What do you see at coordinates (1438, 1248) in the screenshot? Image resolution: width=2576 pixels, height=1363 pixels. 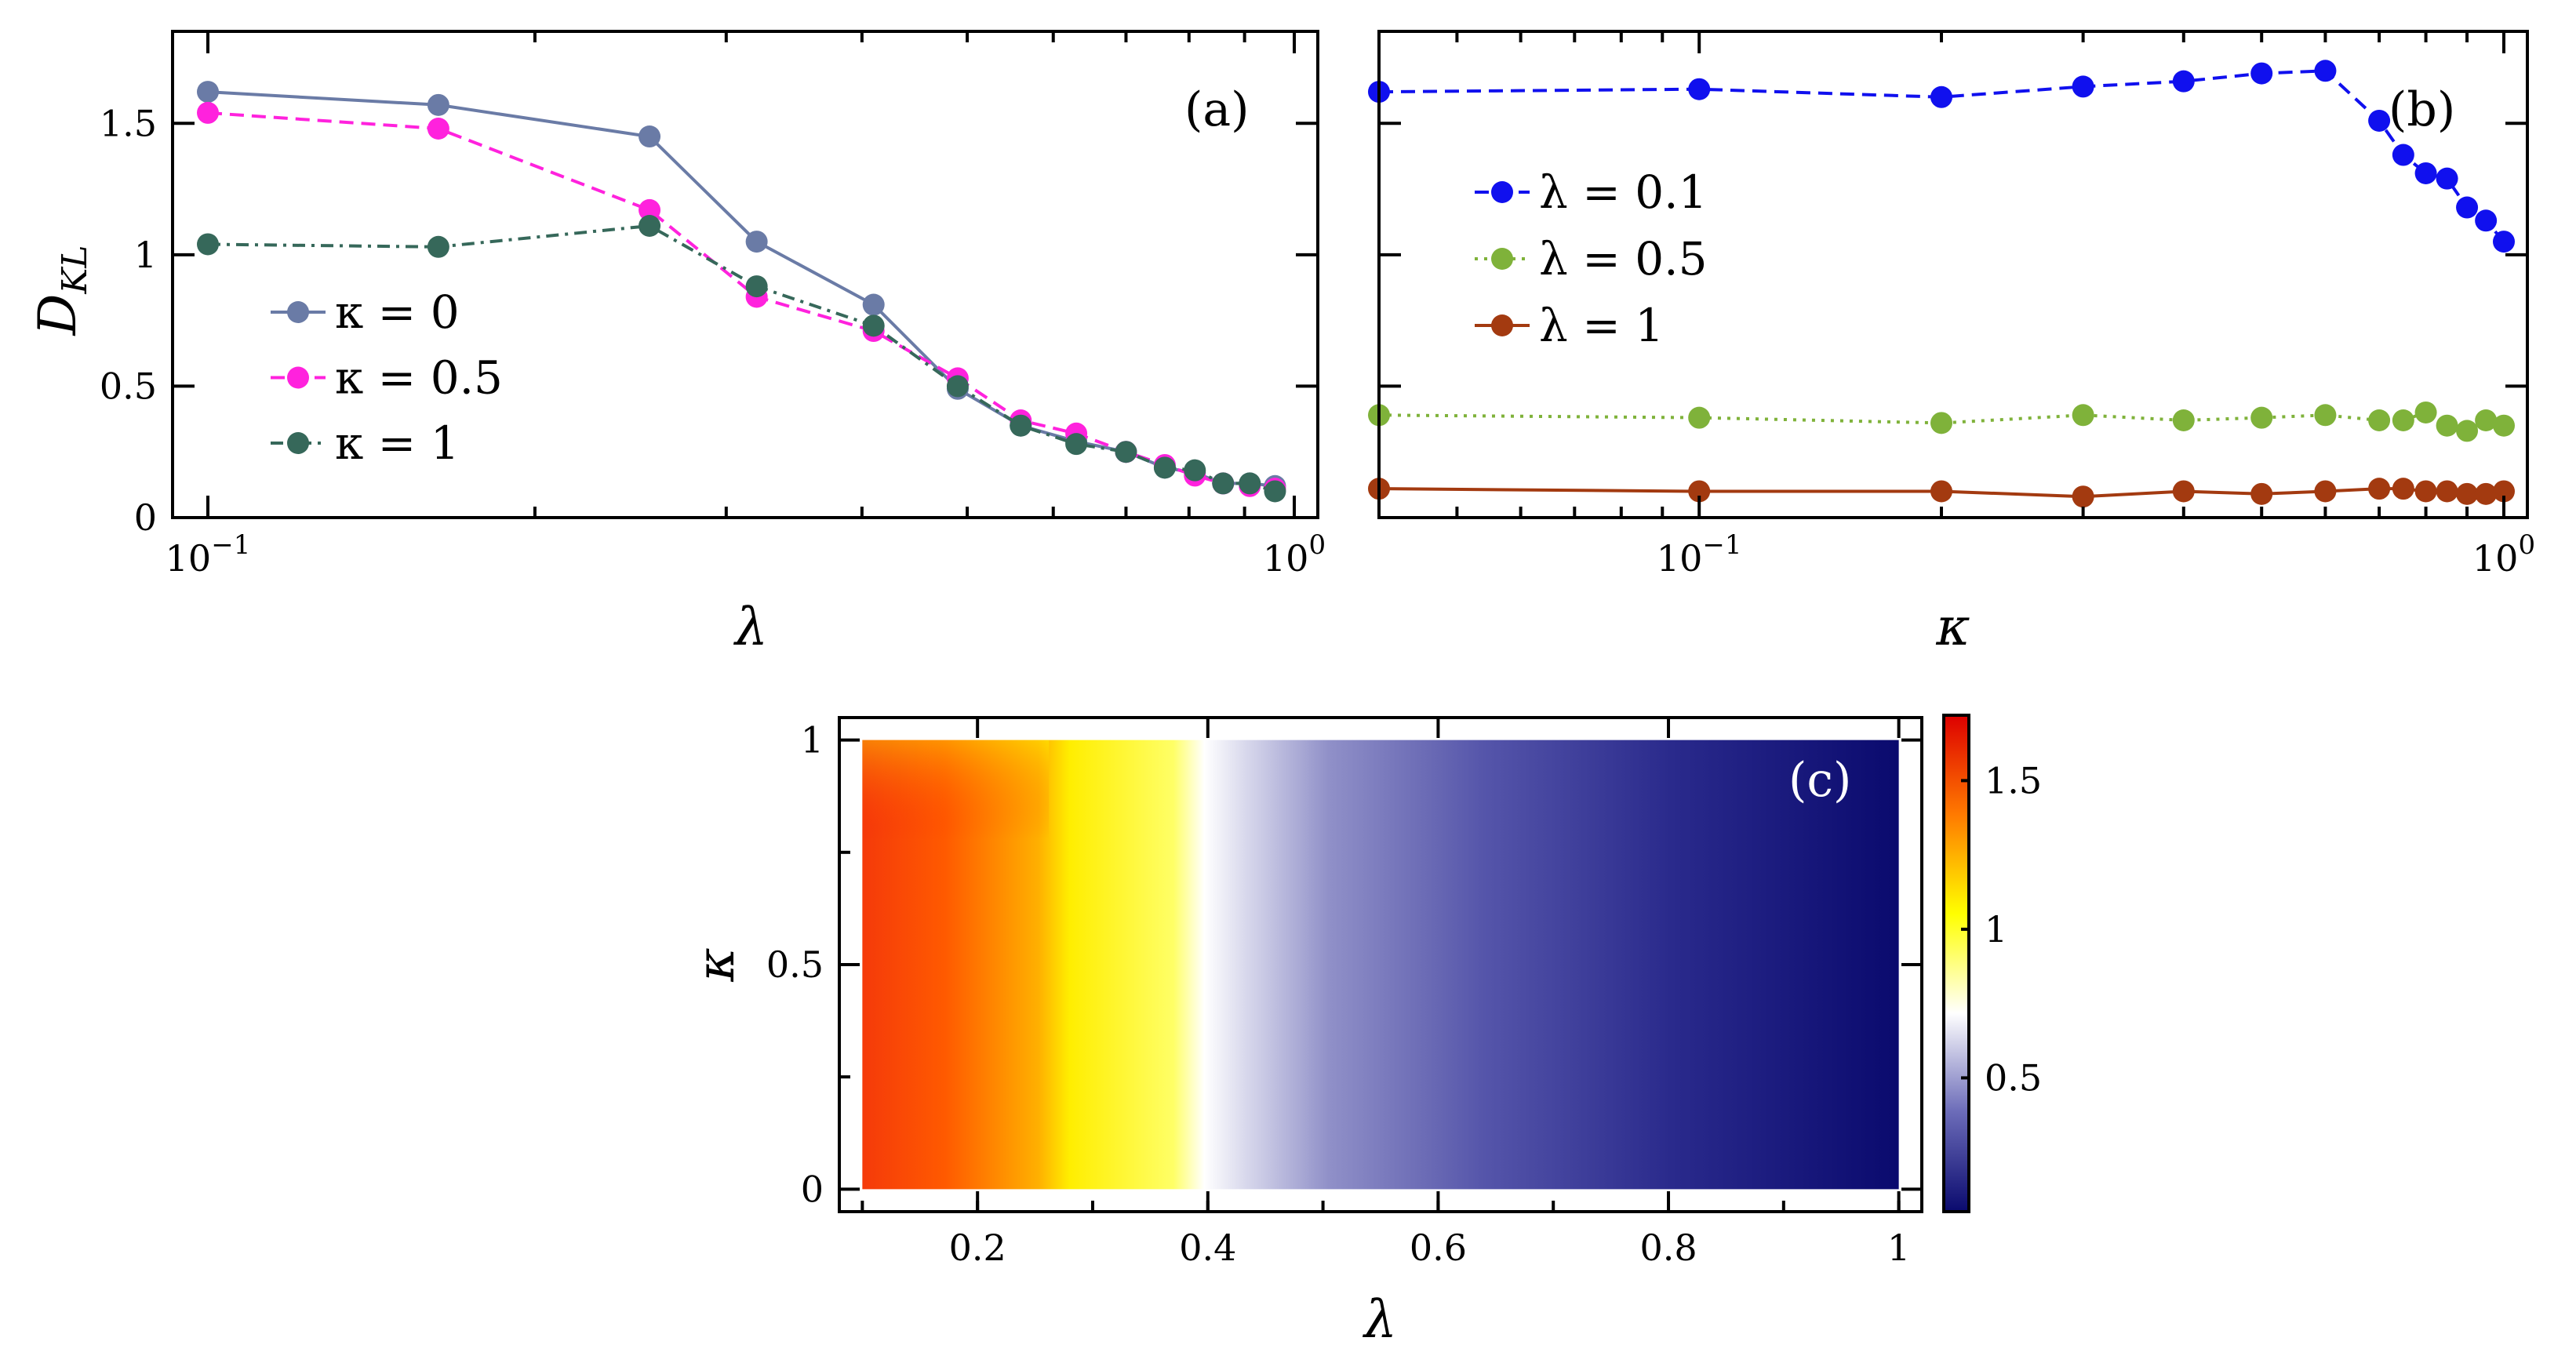 I see `x-tick-label-c: 0.6` at bounding box center [1438, 1248].